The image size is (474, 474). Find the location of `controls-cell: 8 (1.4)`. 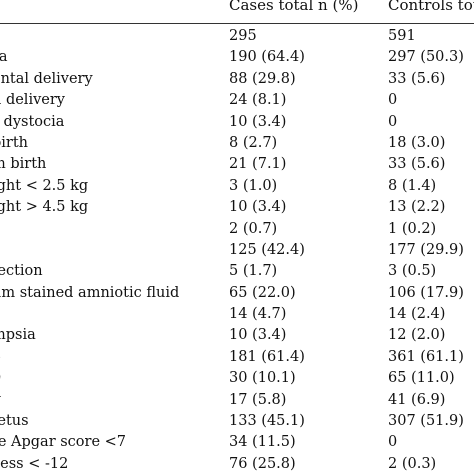

controls-cell: 8 (1.4) is located at coordinates (412, 185).